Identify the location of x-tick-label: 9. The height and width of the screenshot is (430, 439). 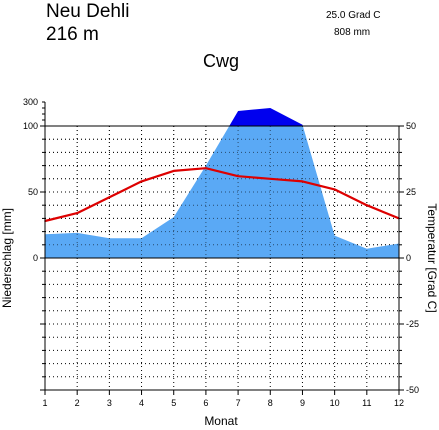
(302, 403).